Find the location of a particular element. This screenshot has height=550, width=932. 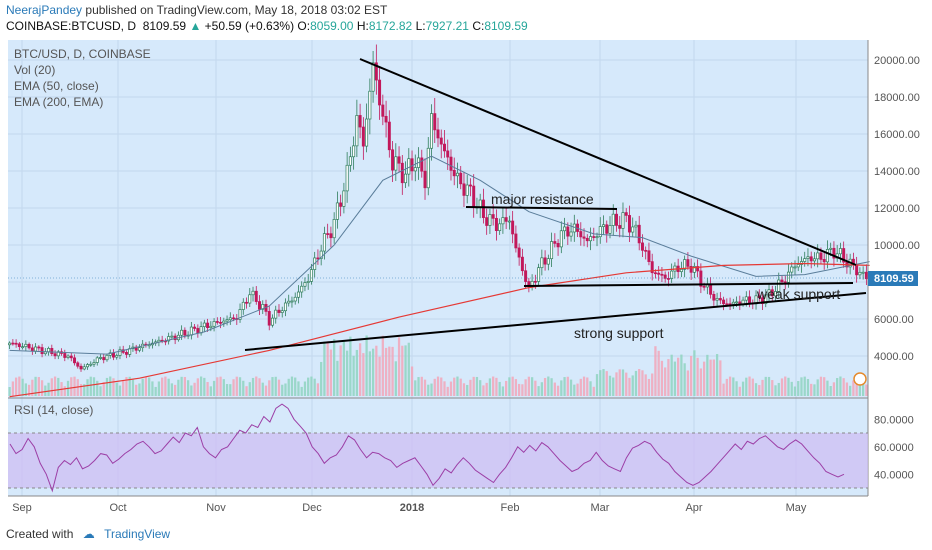

open-value: 8059.00 is located at coordinates (332, 26).